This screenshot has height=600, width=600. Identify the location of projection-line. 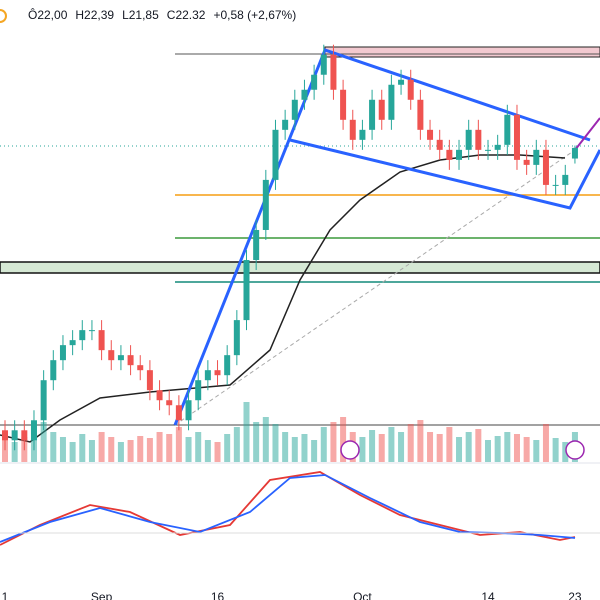
(587, 134).